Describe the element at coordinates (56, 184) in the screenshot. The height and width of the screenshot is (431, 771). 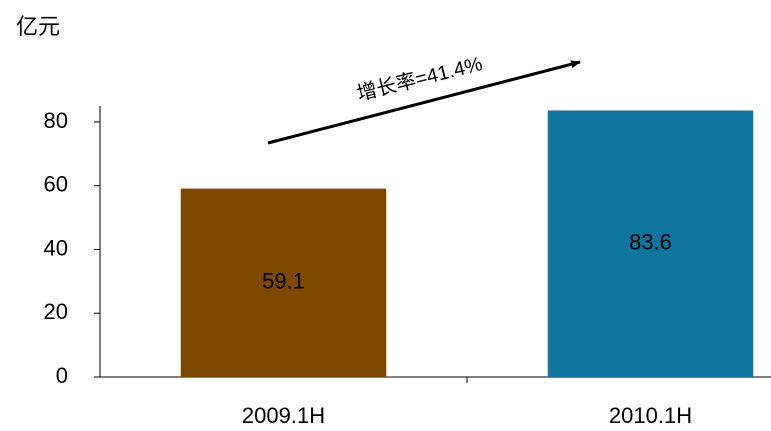
I see `y-tick-label: 60` at that location.